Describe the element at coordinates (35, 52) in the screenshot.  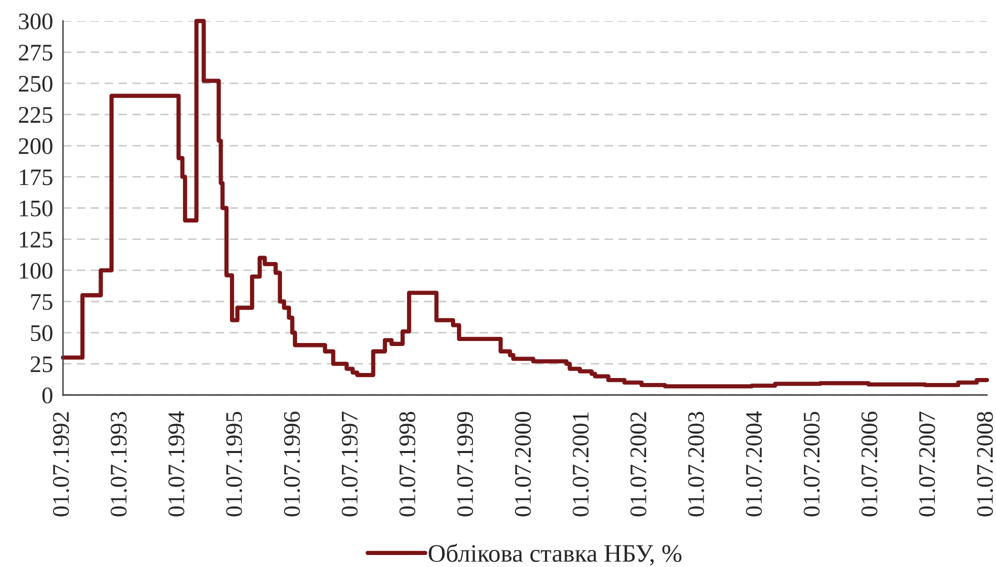
I see `y-tick-label: 275` at that location.